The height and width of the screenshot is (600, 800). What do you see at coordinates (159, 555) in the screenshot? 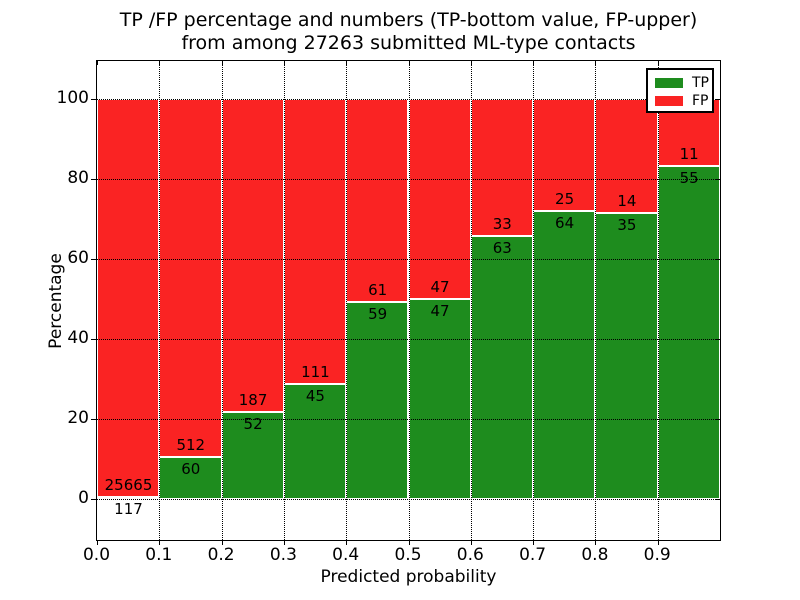
I see `x-tick-label: 0.1` at bounding box center [159, 555].